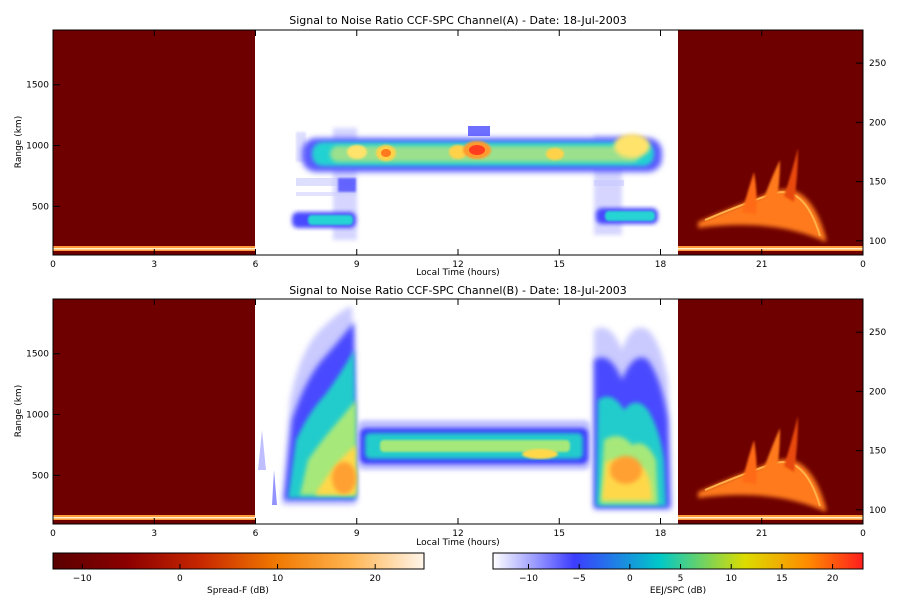 This screenshot has width=900, height=604. What do you see at coordinates (357, 265) in the screenshot?
I see `panel-a-x-tick-label: 9` at bounding box center [357, 265].